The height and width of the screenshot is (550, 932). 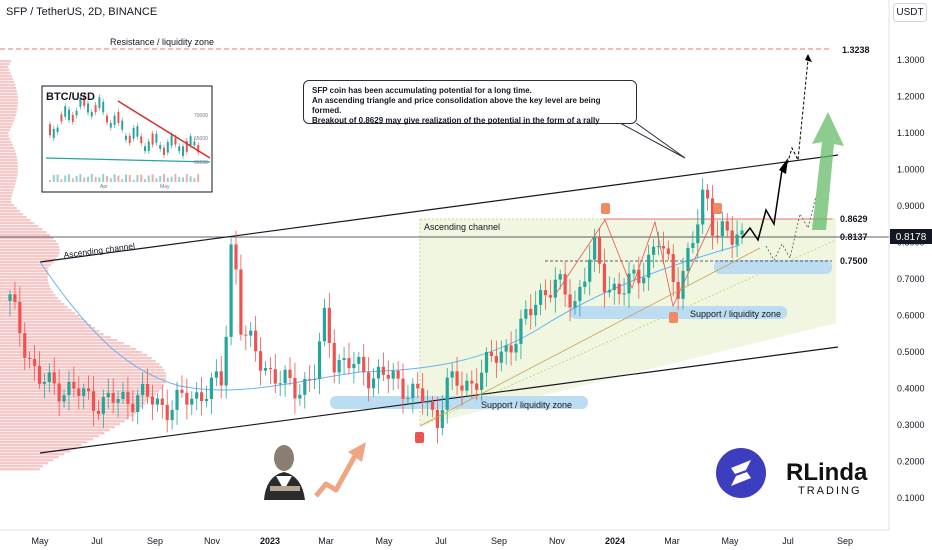 I want to click on time-tick-6: May, so click(x=384, y=541).